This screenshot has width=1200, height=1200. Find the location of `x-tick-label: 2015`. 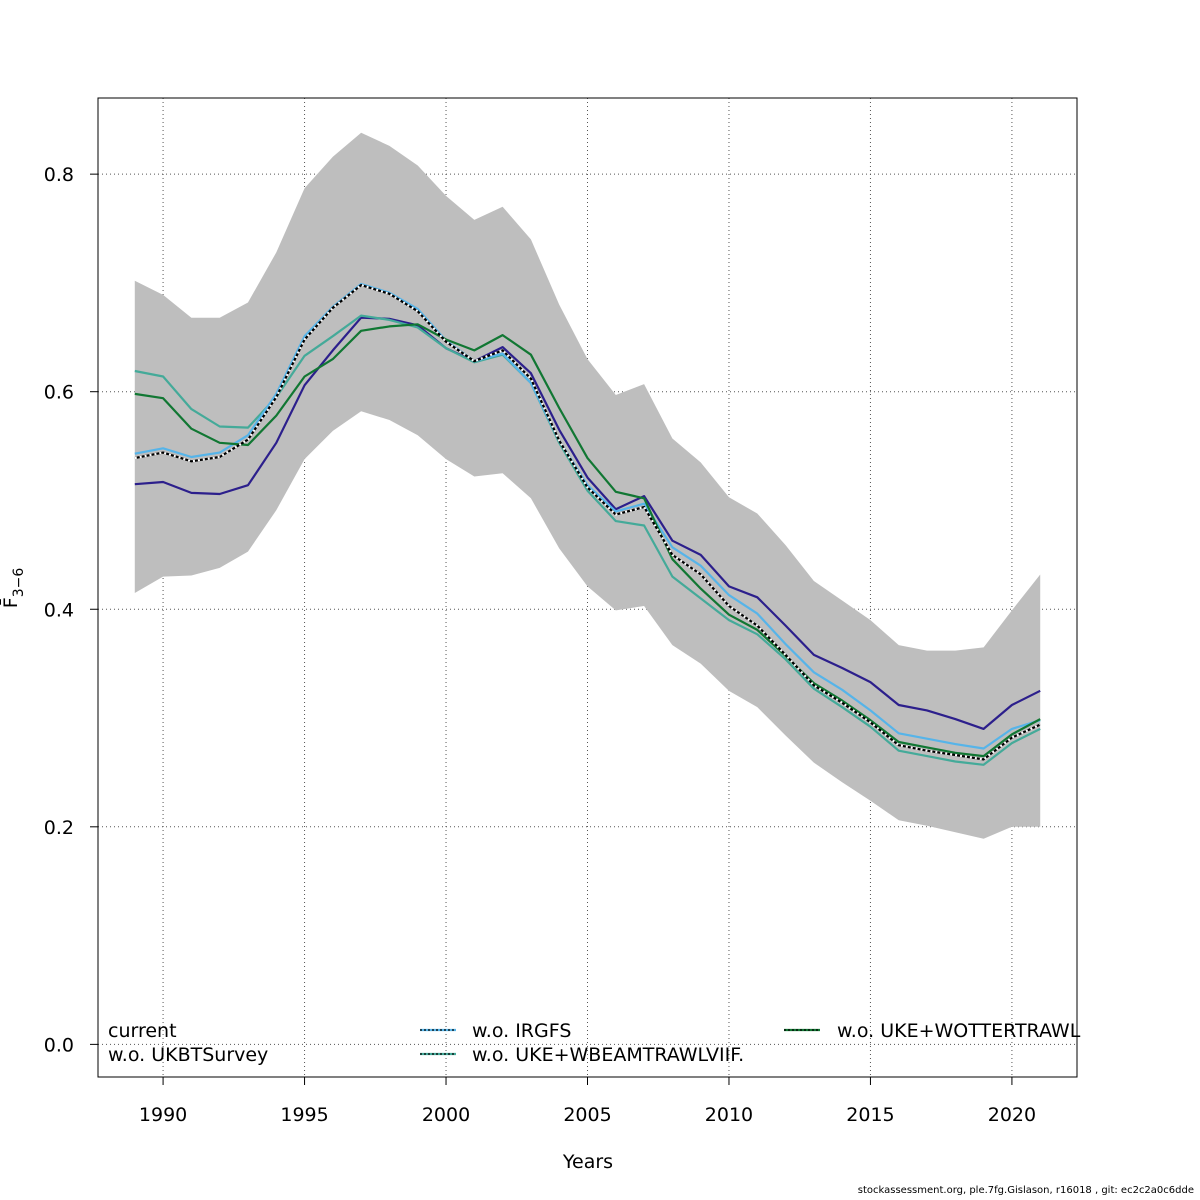

x-tick-label: 2015 is located at coordinates (870, 1115).